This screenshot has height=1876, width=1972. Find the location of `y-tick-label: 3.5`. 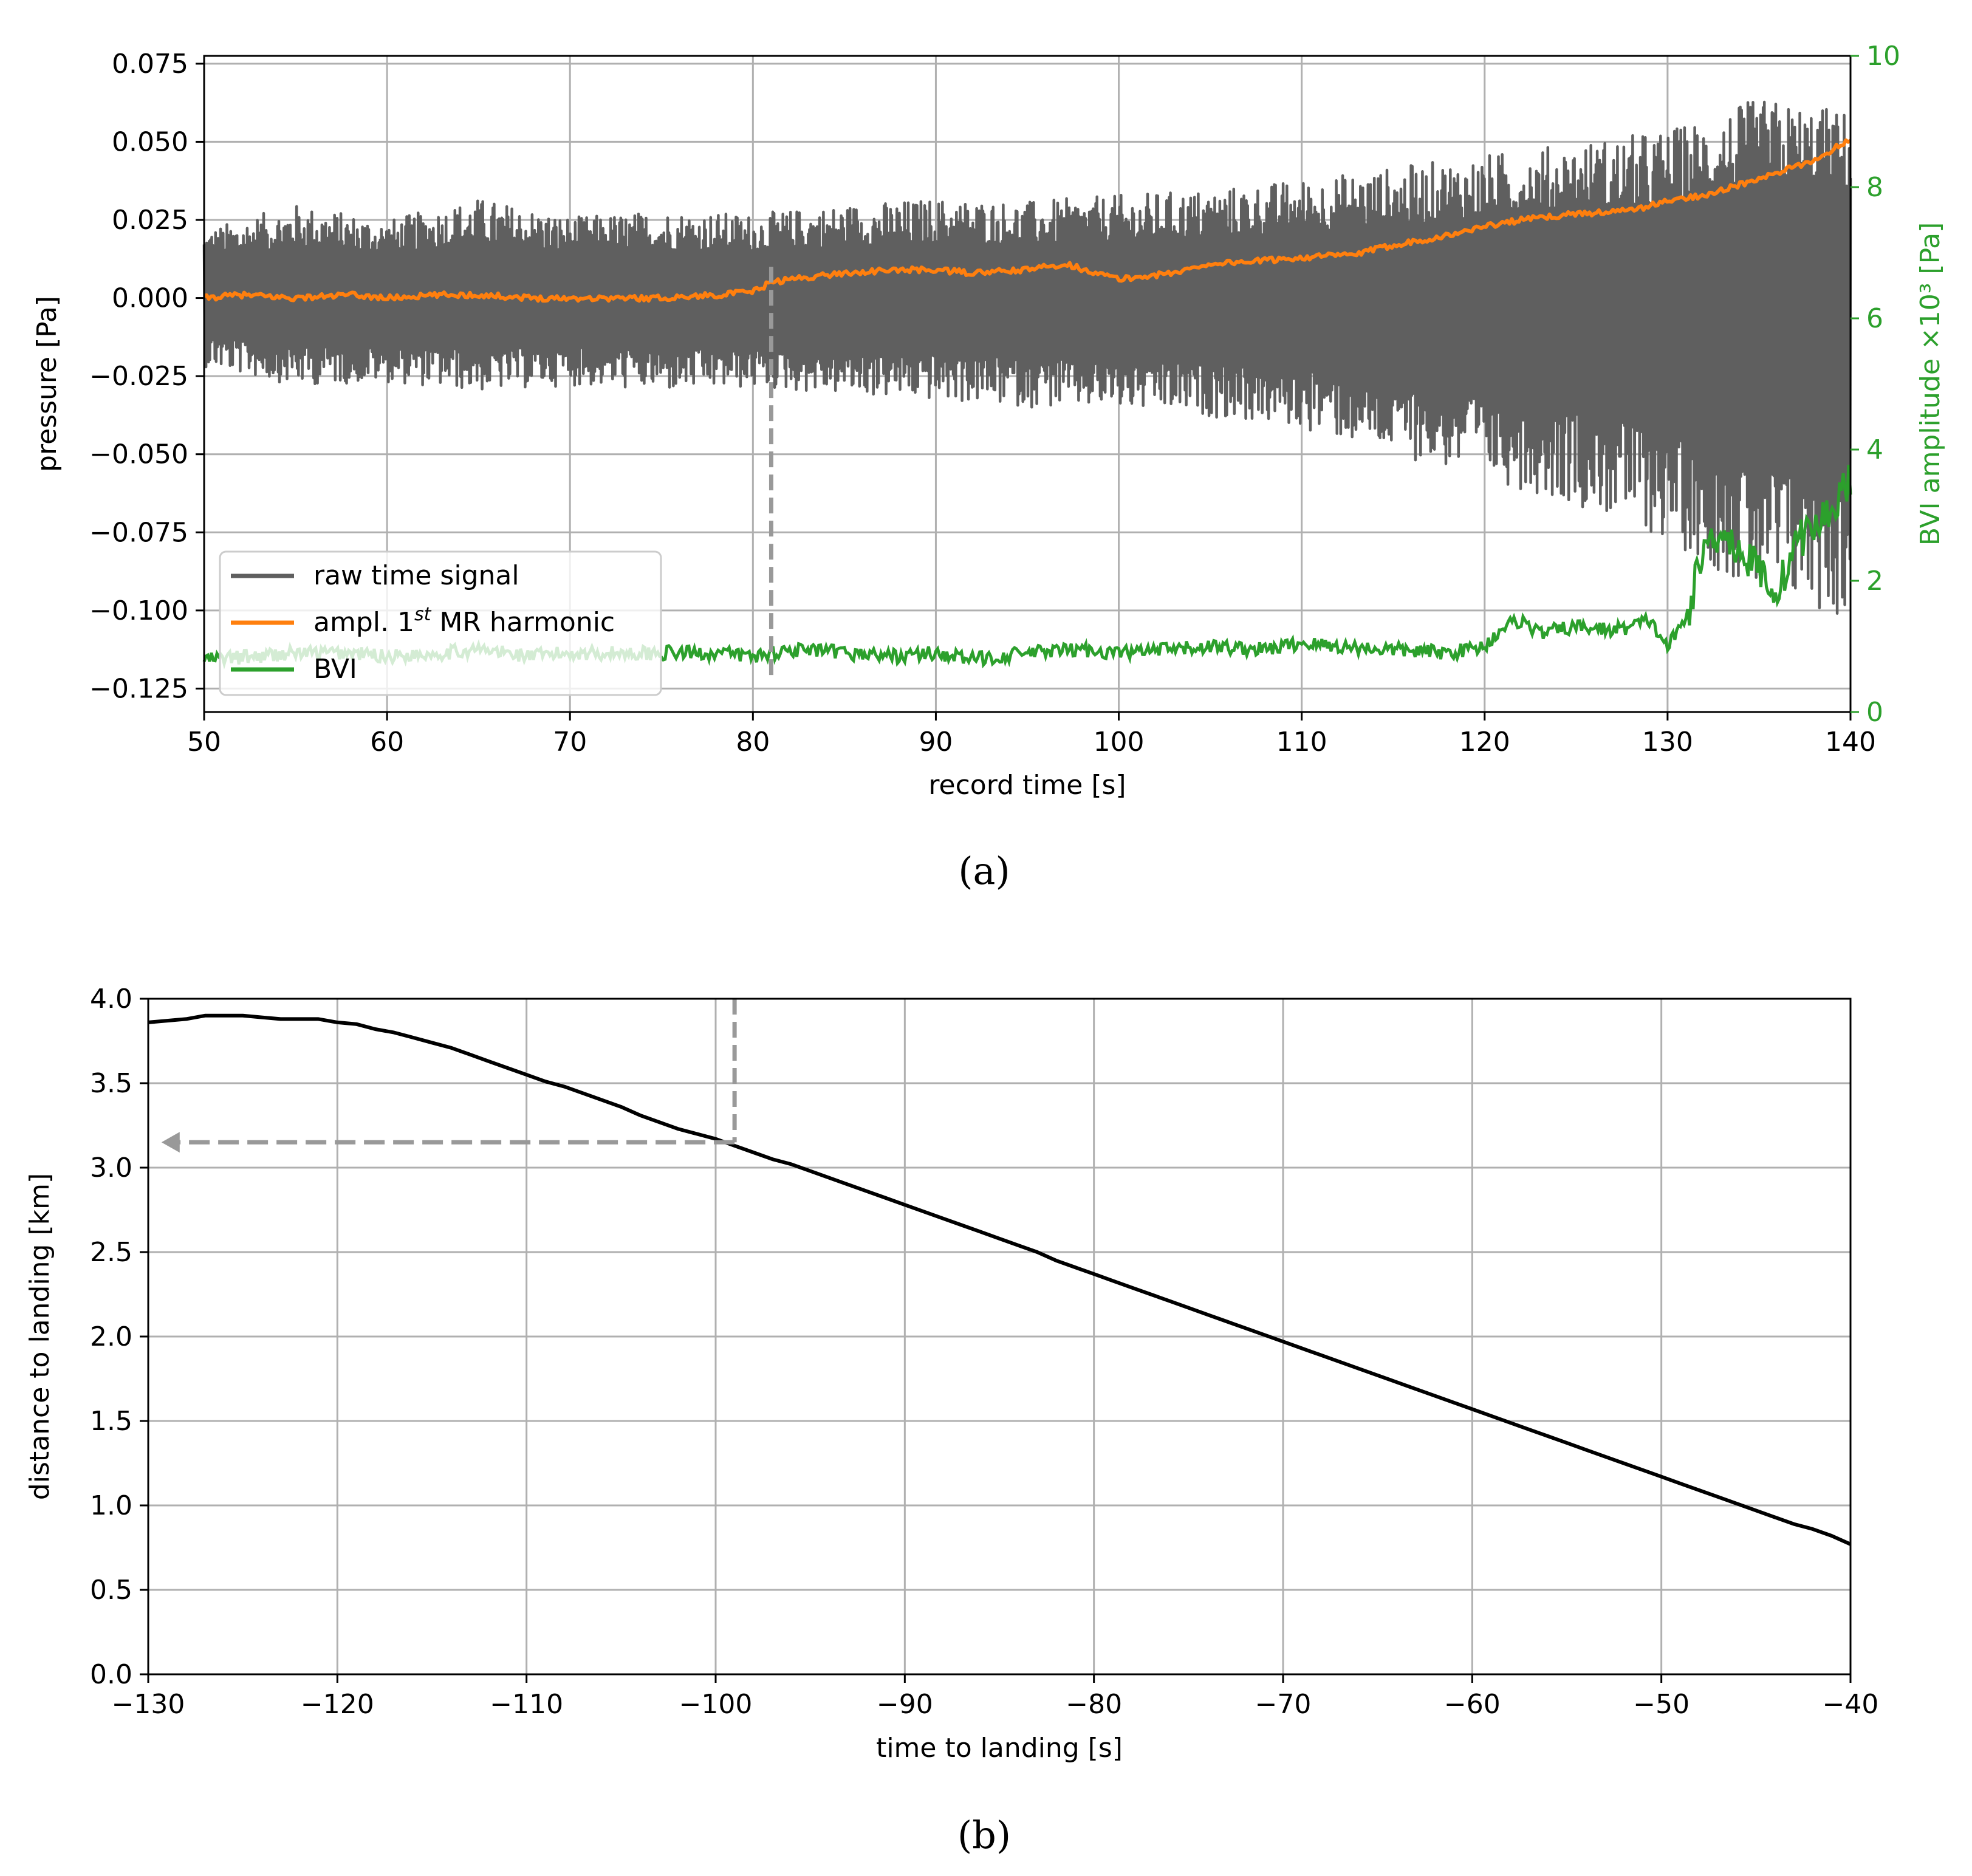

y-tick-label: 3.5 is located at coordinates (111, 1084).